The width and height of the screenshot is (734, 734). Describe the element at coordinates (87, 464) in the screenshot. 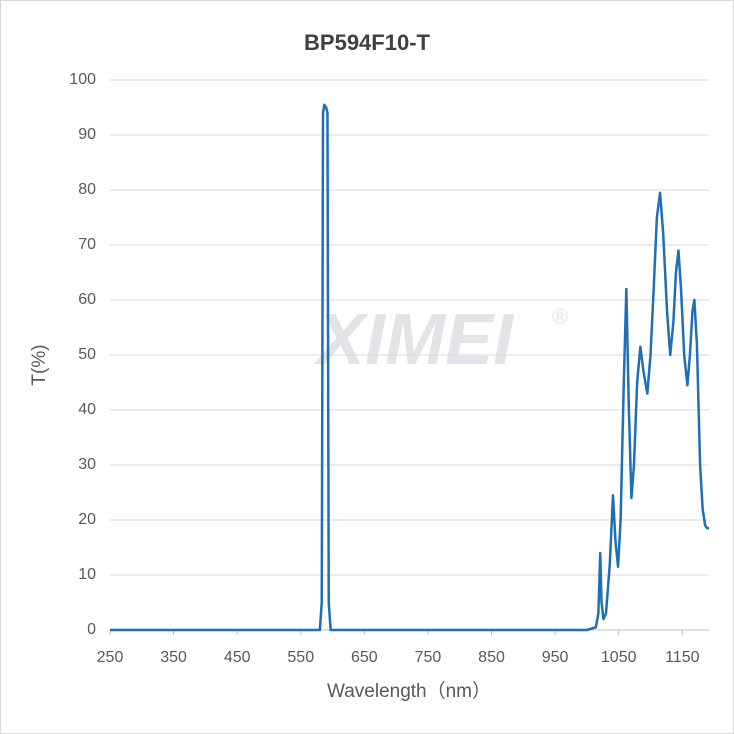

I see `y-tick-label: 30` at that location.